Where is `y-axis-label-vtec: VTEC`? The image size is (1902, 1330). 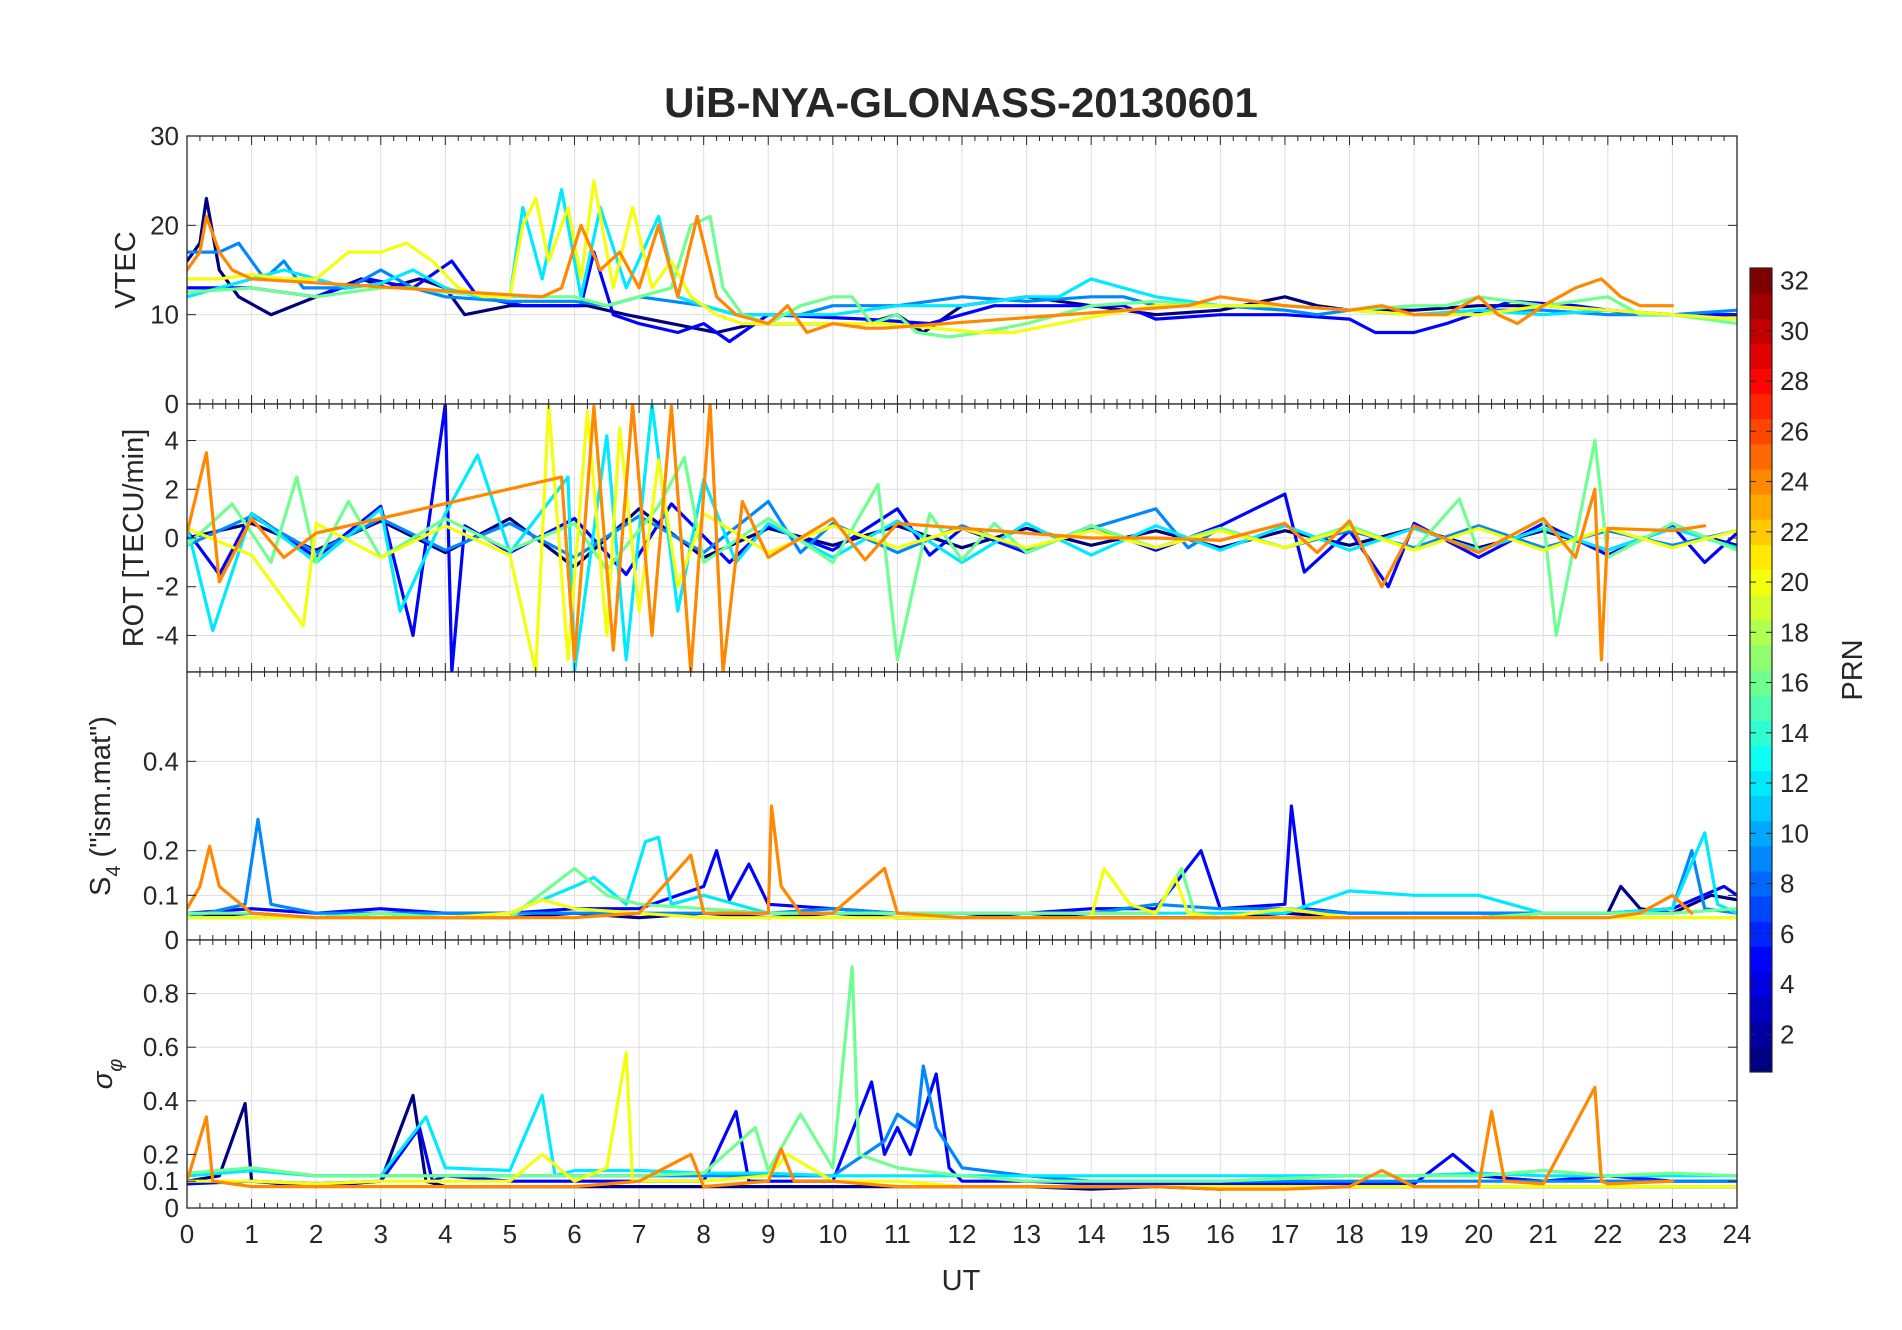
y-axis-label-vtec: VTEC is located at coordinates (126, 269).